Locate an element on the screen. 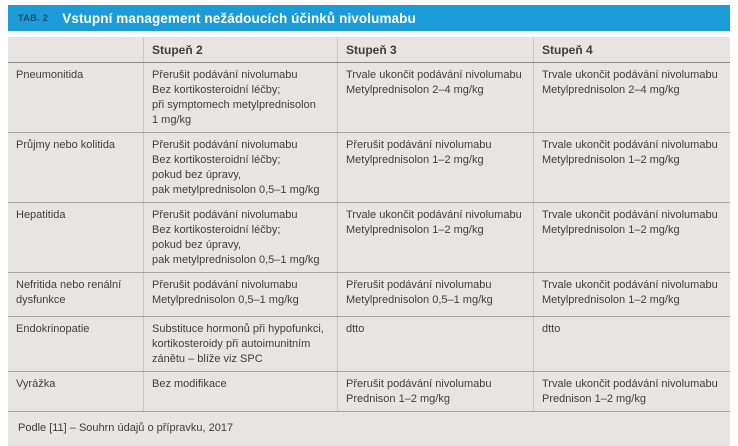  column-header-grade2: Stupeň 2 is located at coordinates (240, 49).